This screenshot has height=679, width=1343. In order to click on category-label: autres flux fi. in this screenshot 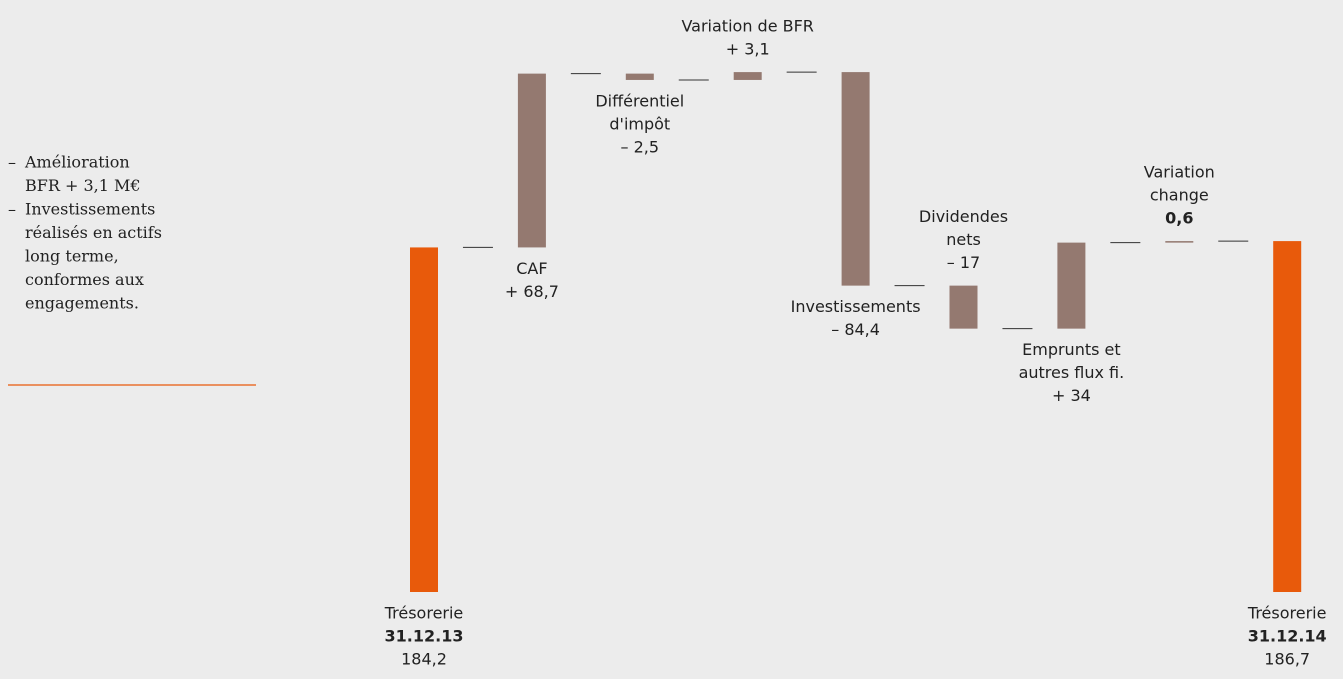, I will do `click(1072, 372)`.